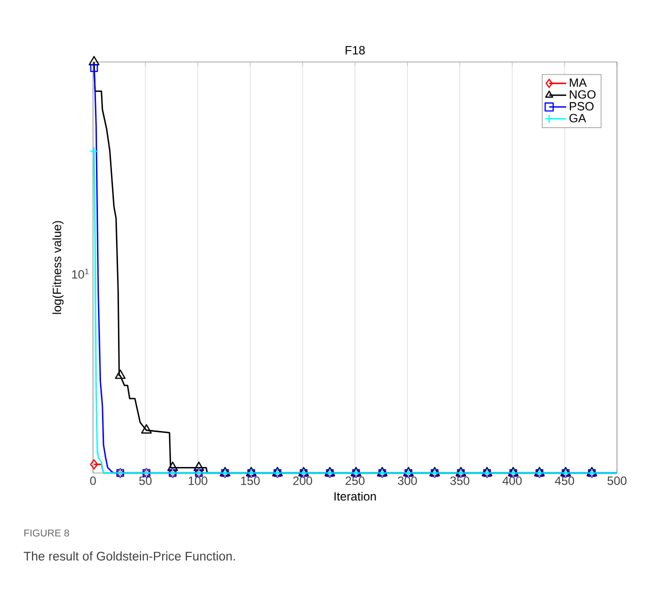 The image size is (656, 612). What do you see at coordinates (582, 106) in the screenshot?
I see `legend-label: PSO` at bounding box center [582, 106].